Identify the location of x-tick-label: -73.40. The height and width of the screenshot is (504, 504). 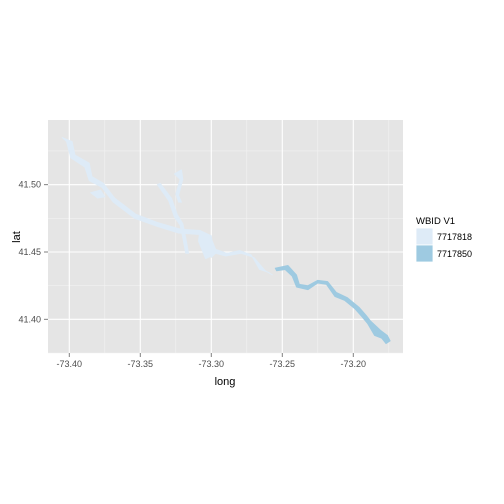
(70, 364).